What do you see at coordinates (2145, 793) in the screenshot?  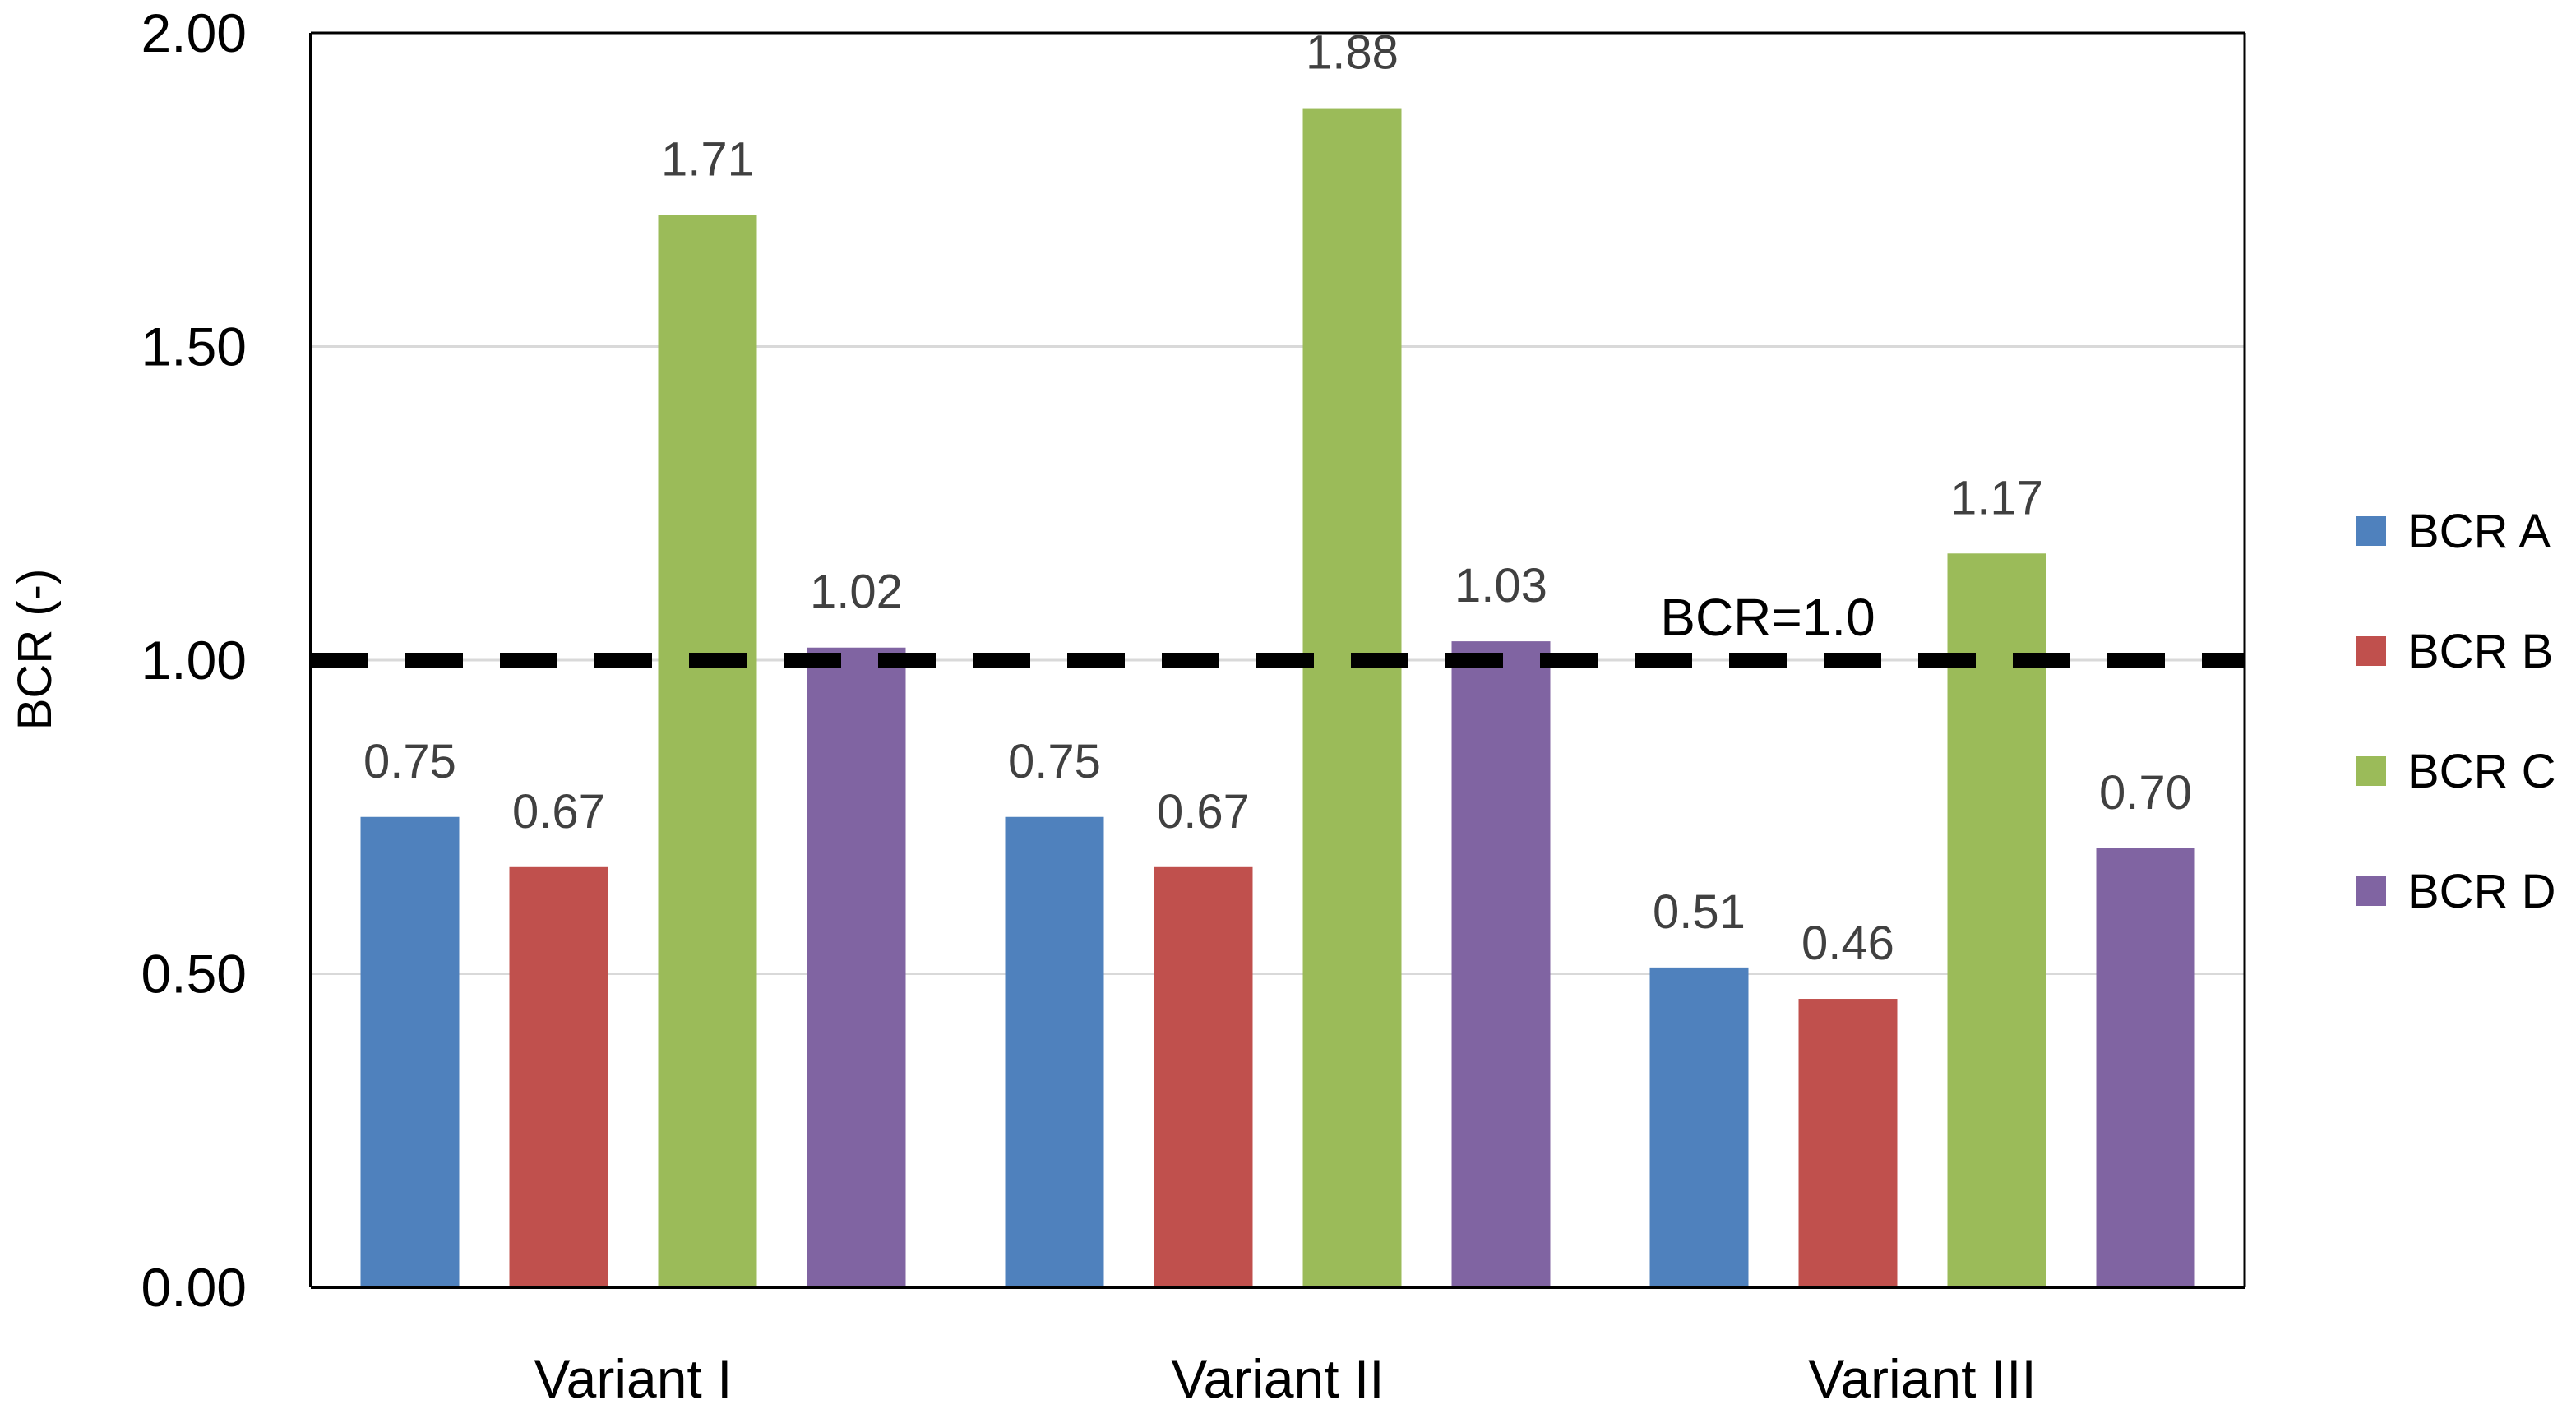 I see `data-label: 0.70` at bounding box center [2145, 793].